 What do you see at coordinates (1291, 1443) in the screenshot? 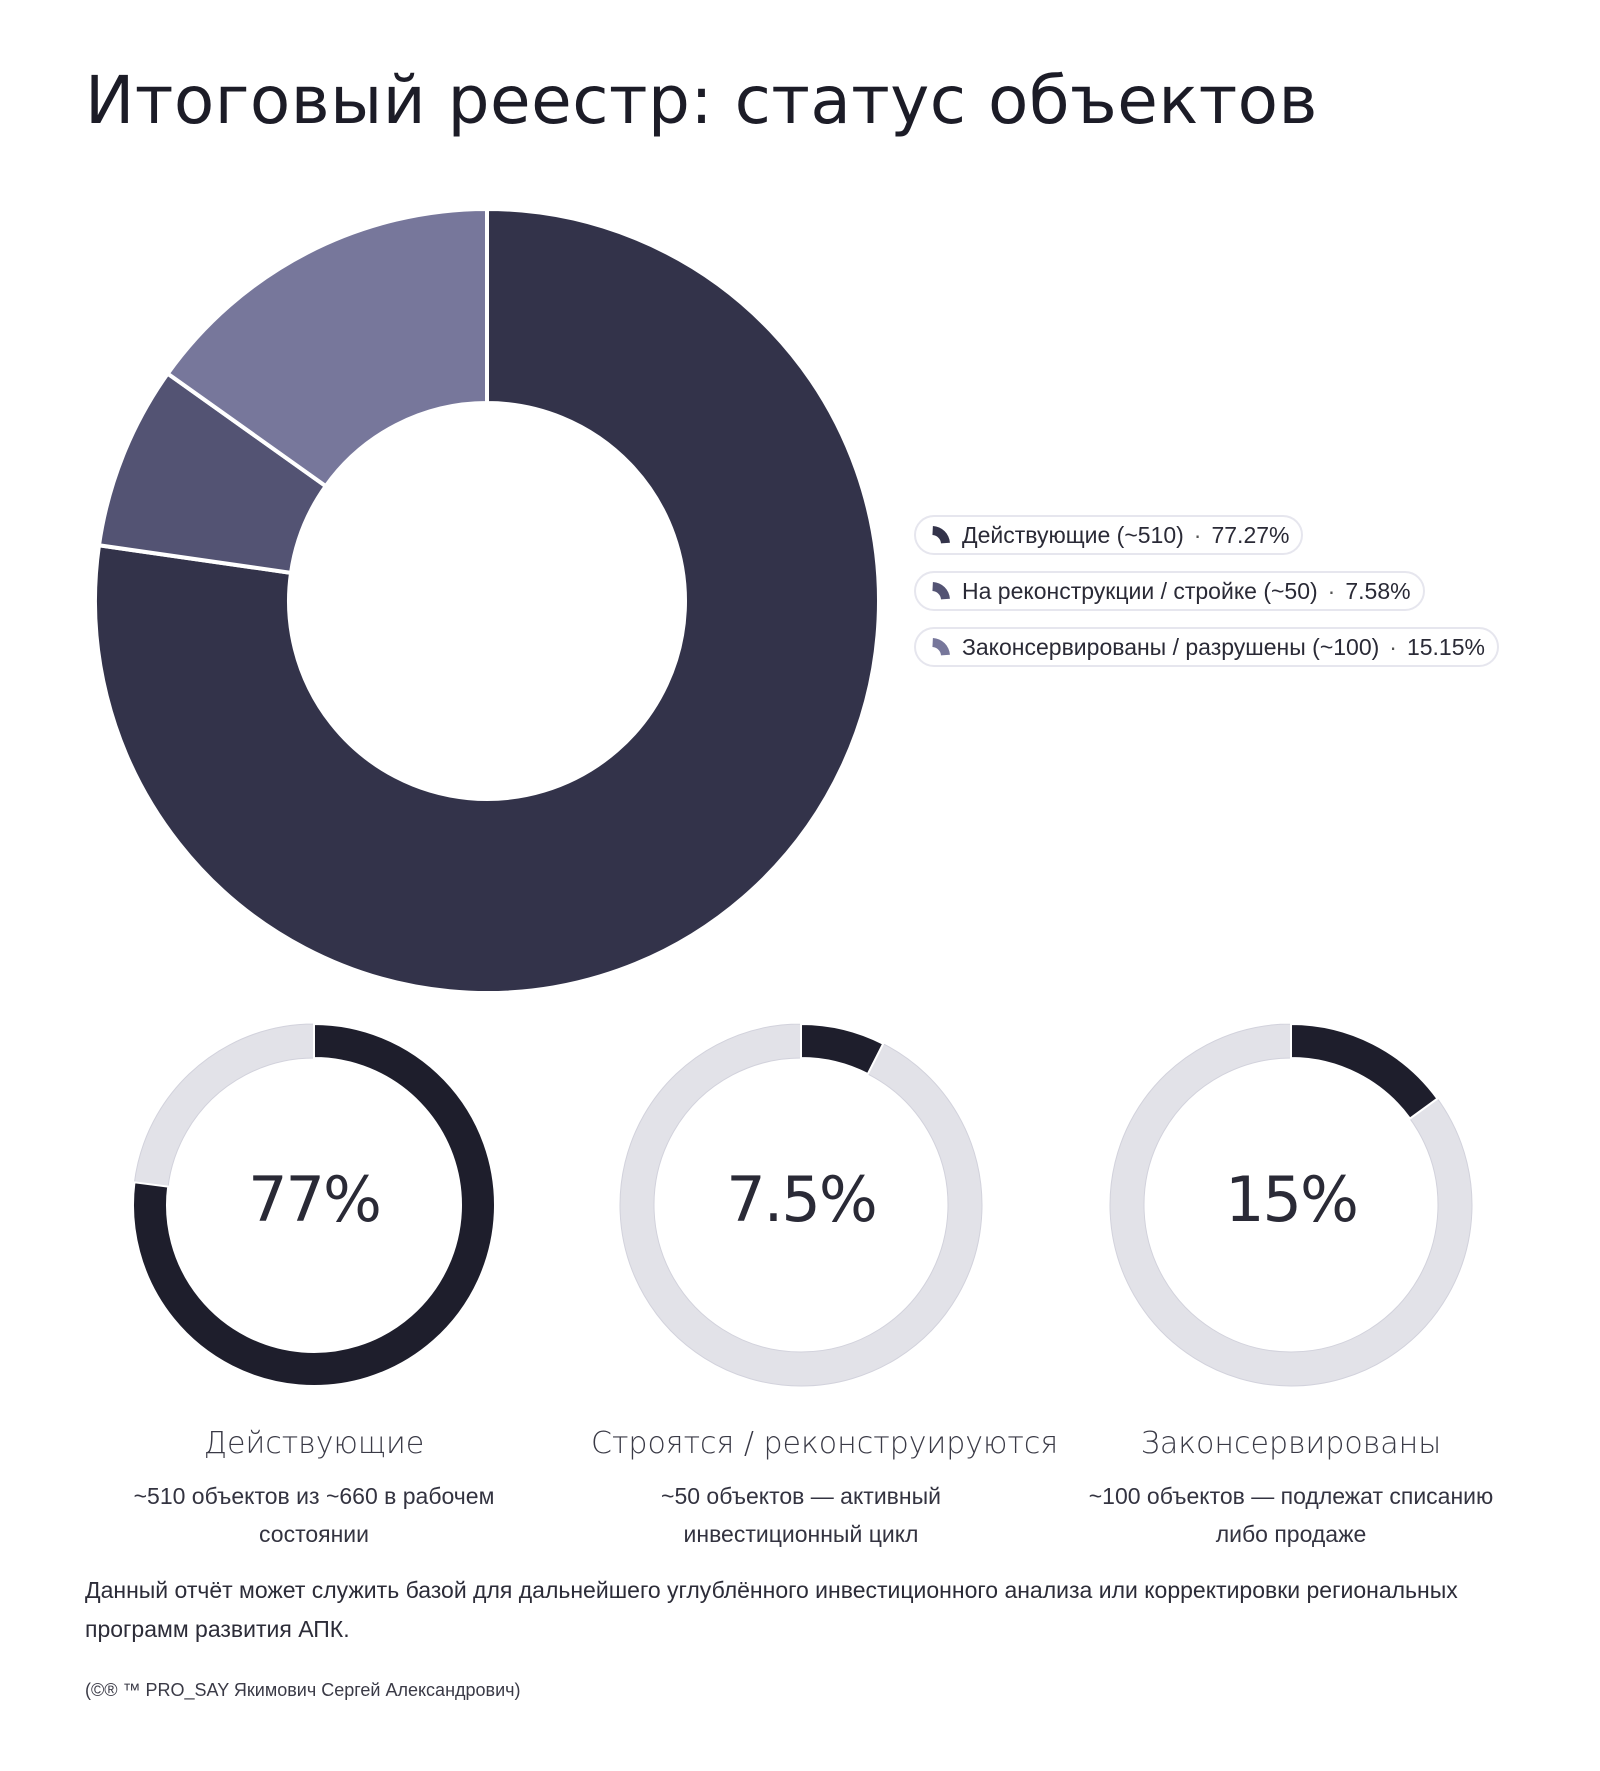
I see `kpi-title: Законсервированы` at bounding box center [1291, 1443].